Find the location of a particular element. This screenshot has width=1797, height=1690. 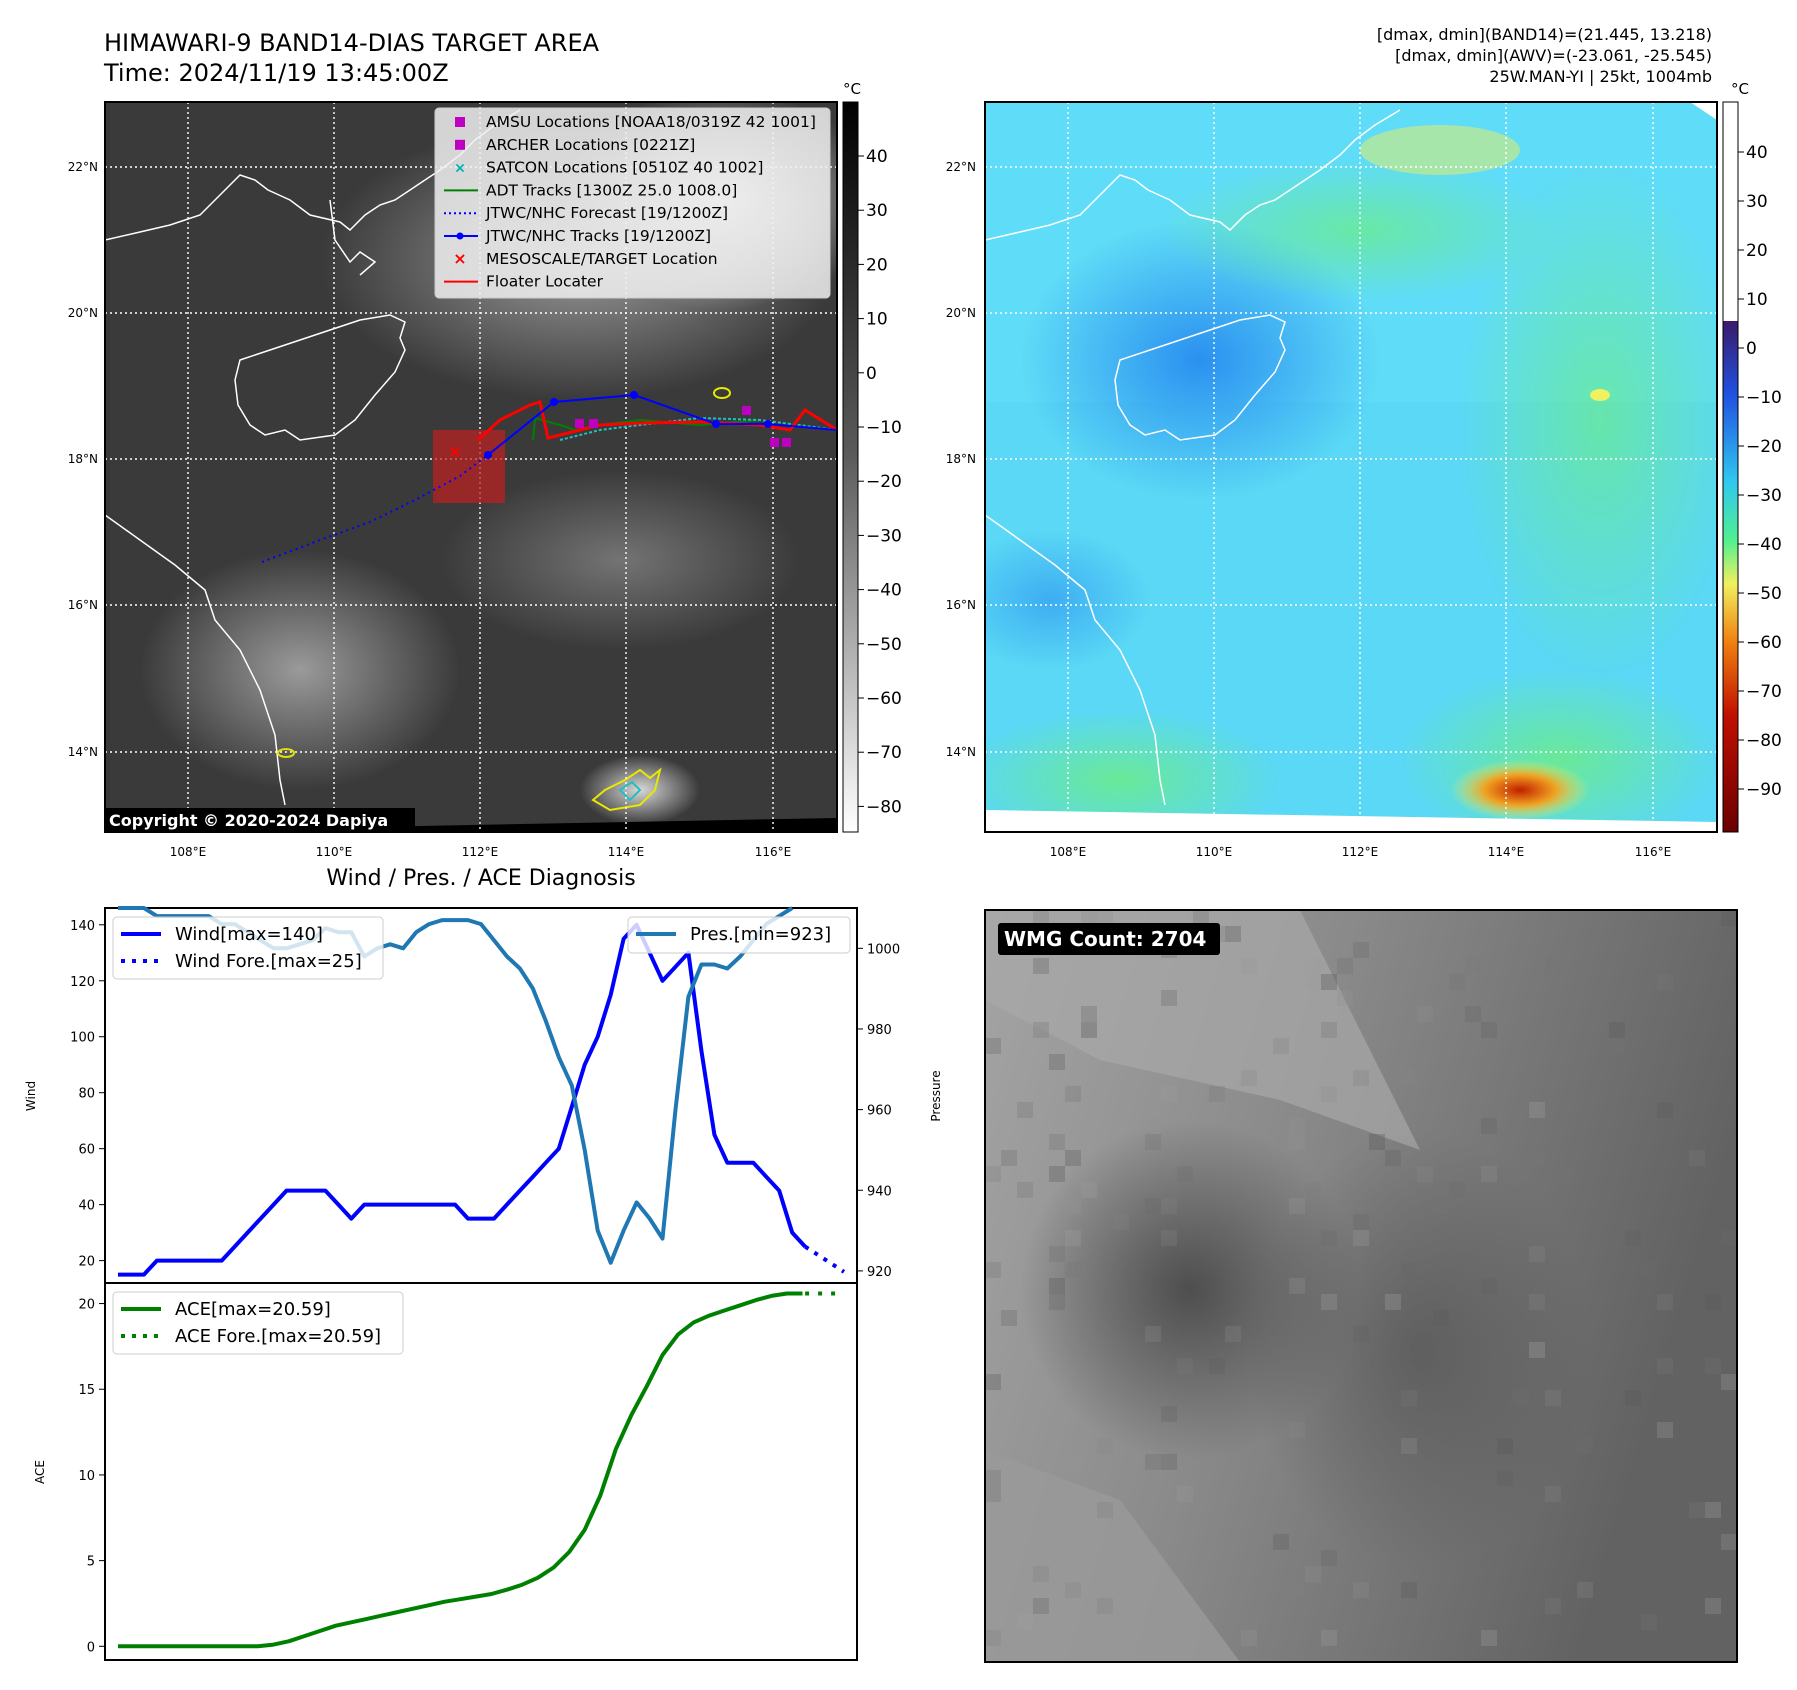

colorbar-tick-label: −40 is located at coordinates (1764, 545).